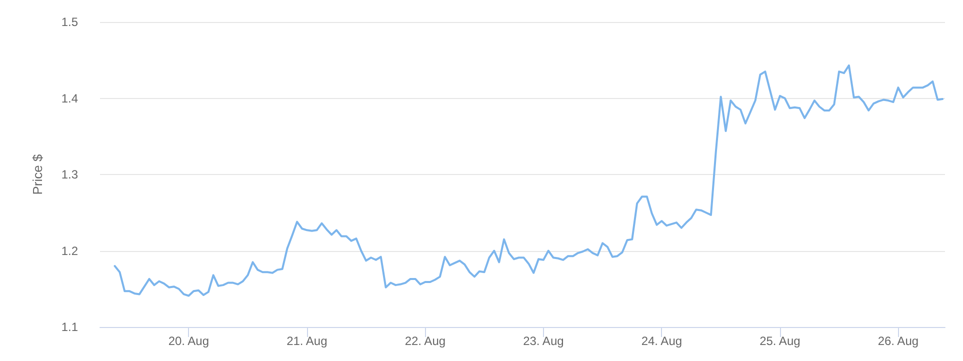  I want to click on x-tick-label: 21. Aug, so click(307, 341).